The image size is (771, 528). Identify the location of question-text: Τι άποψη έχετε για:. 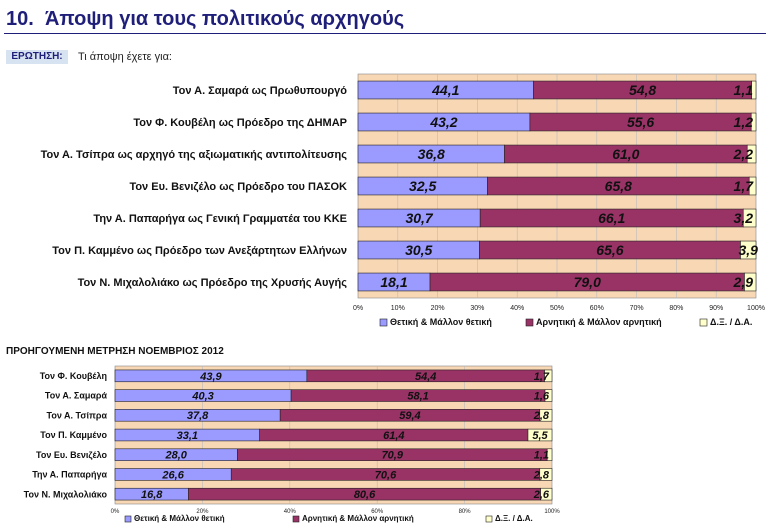
(125, 57).